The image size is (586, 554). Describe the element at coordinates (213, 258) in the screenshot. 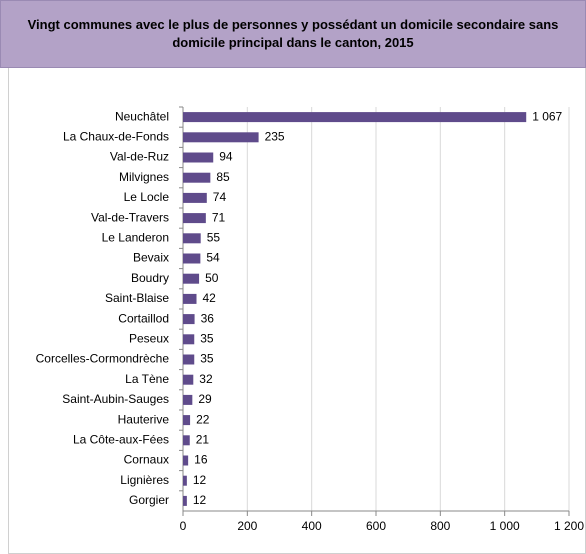

I see `data-label: 54` at that location.